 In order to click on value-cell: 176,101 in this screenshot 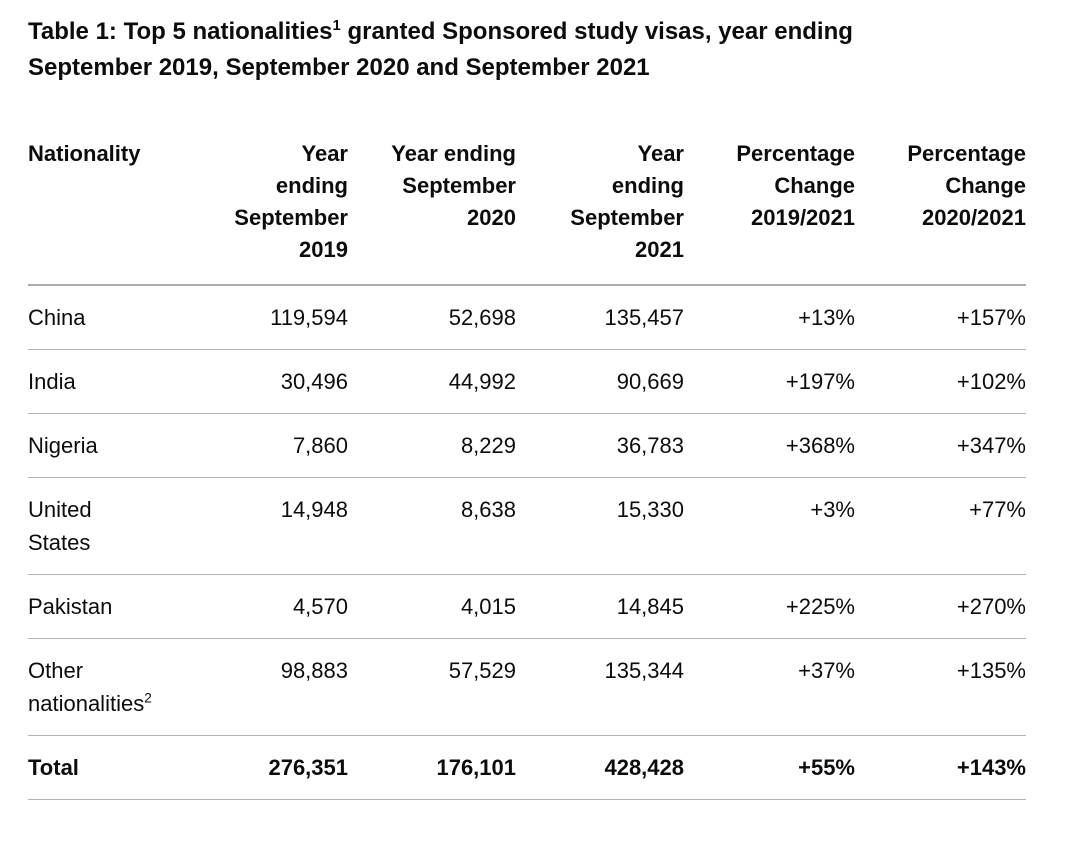, I will do `click(432, 767)`.